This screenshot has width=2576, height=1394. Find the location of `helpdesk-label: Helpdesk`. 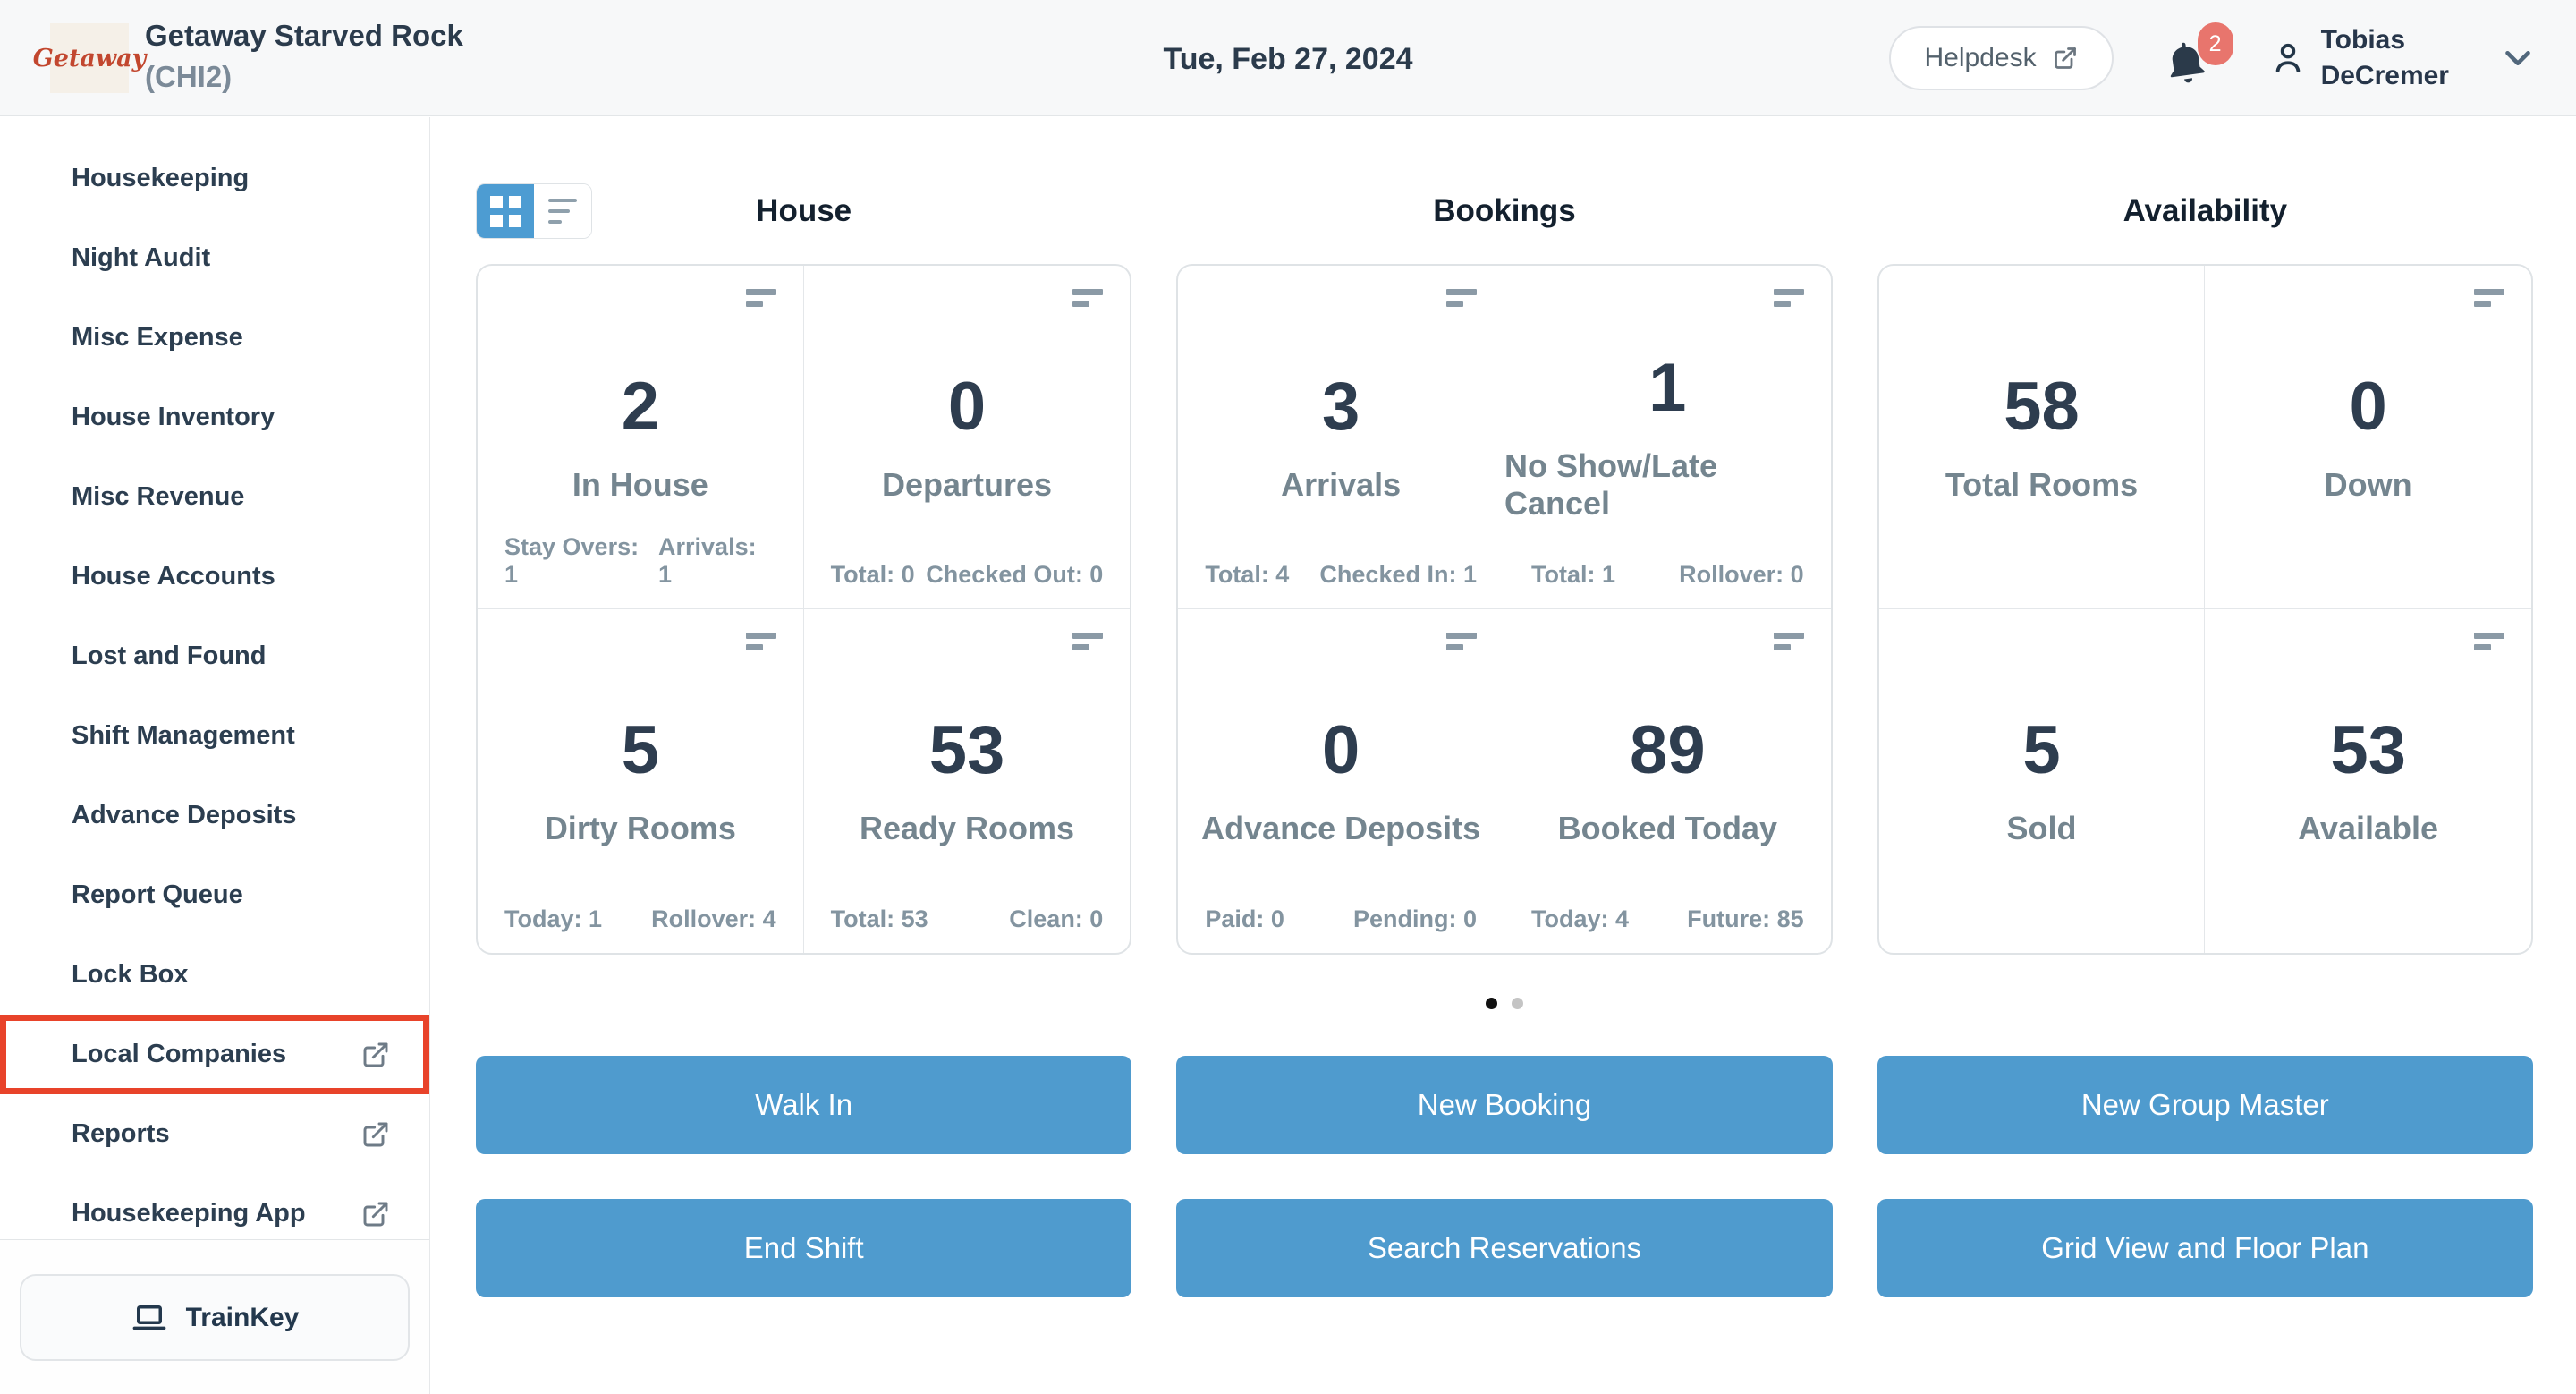

helpdesk-label: Helpdesk is located at coordinates (1980, 57).